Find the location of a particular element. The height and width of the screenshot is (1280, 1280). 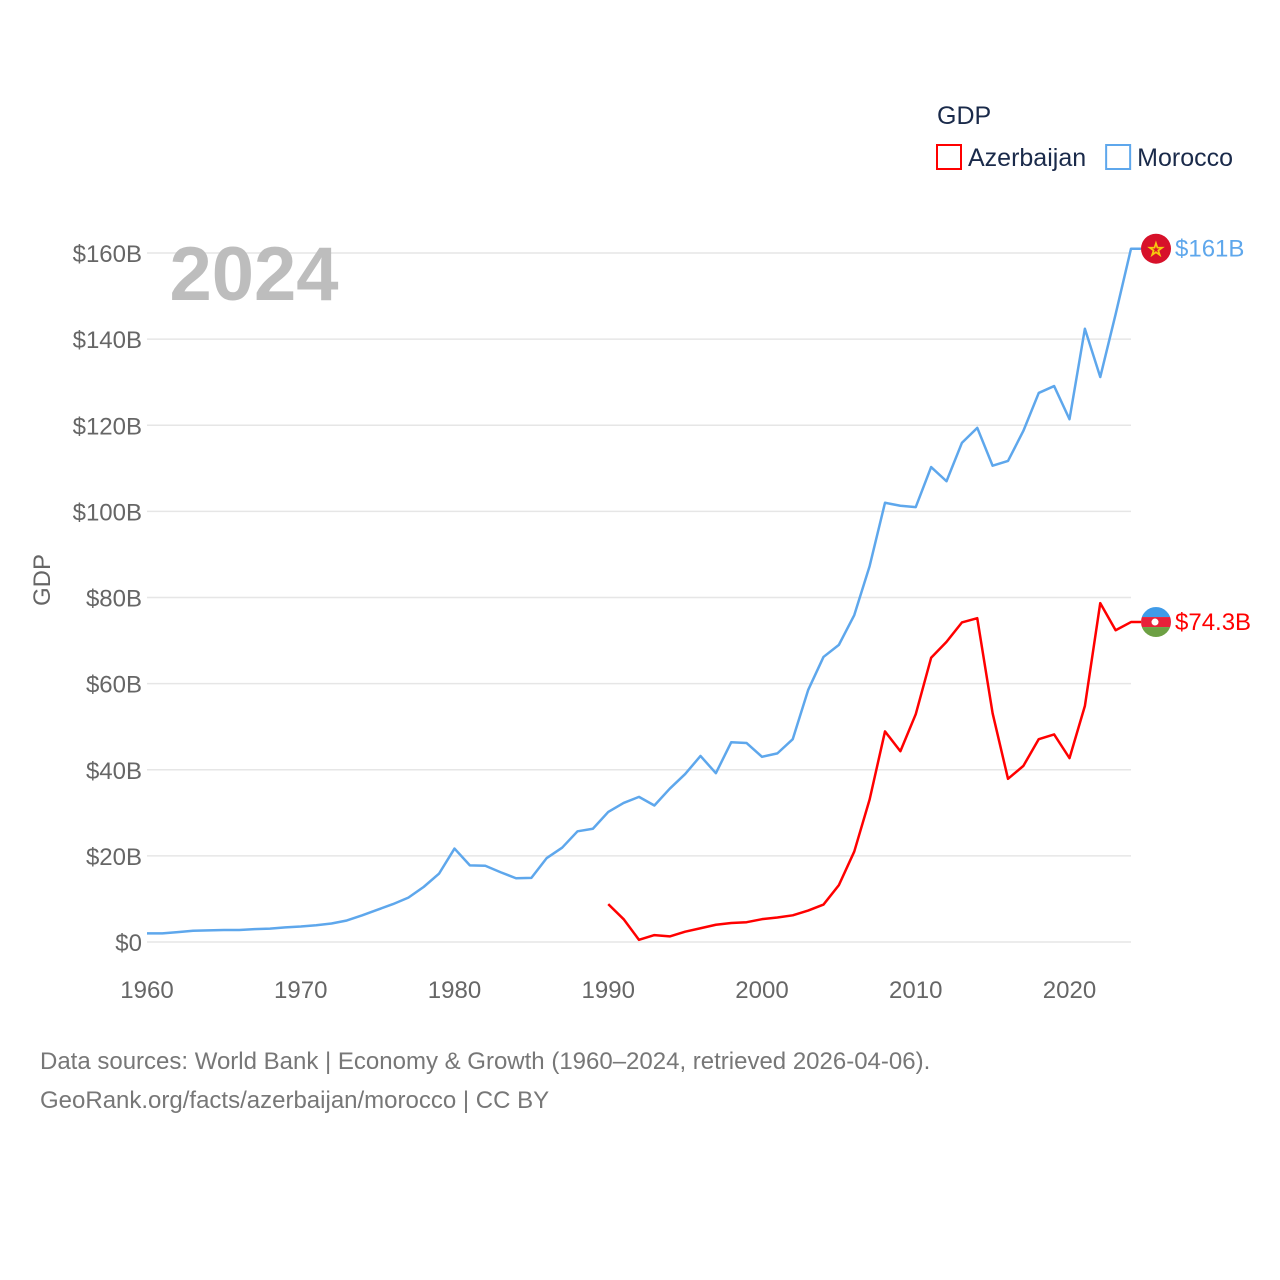

y-tick-label: $20B is located at coordinates (114, 857).